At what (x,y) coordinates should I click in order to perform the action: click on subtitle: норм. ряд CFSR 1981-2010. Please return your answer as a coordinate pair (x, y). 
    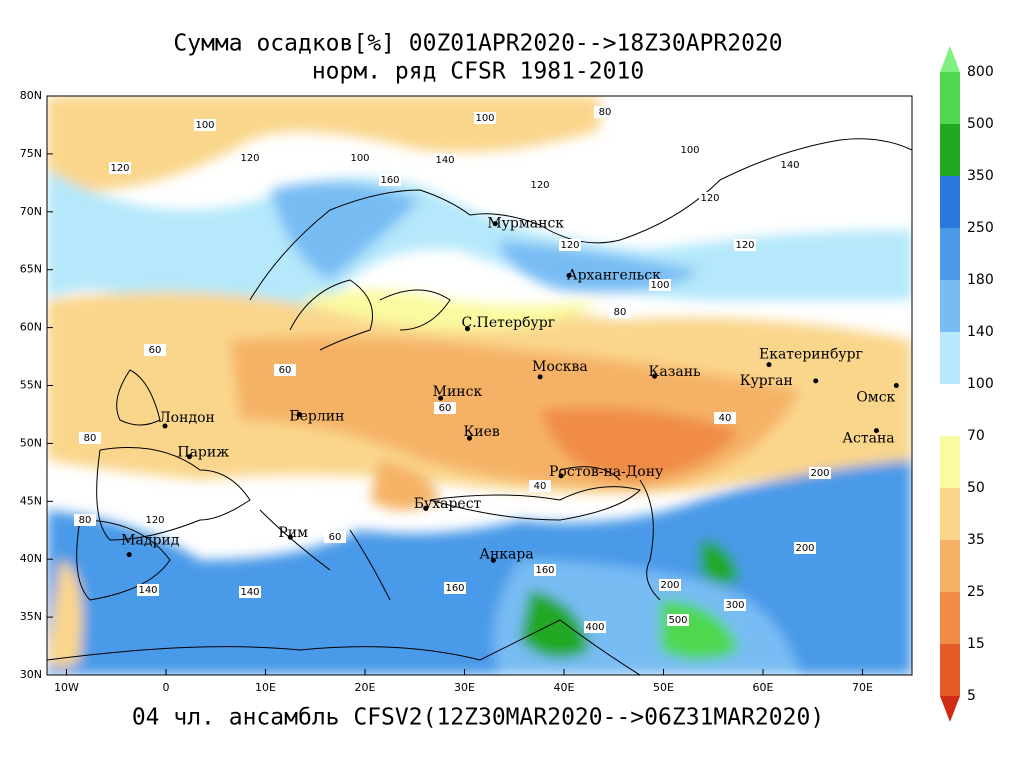
    Looking at the image, I should click on (478, 72).